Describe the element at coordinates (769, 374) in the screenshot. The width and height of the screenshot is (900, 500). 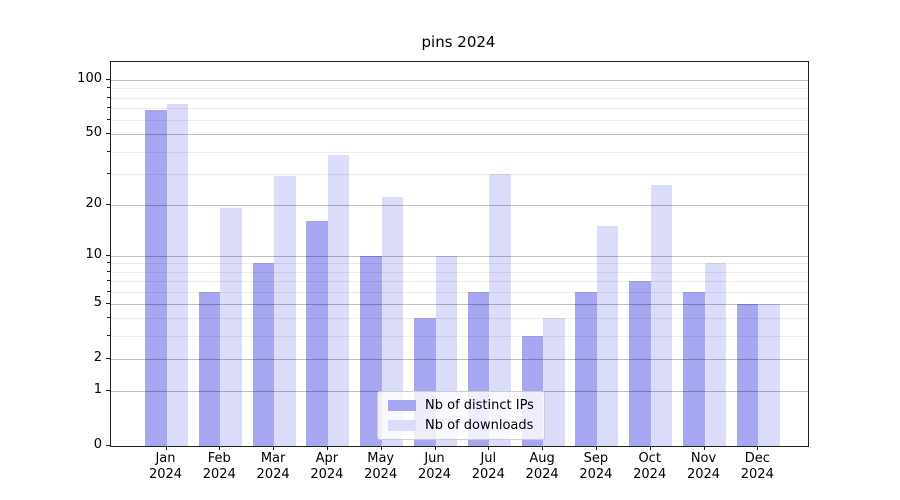
I see `bar-downloads-dec` at that location.